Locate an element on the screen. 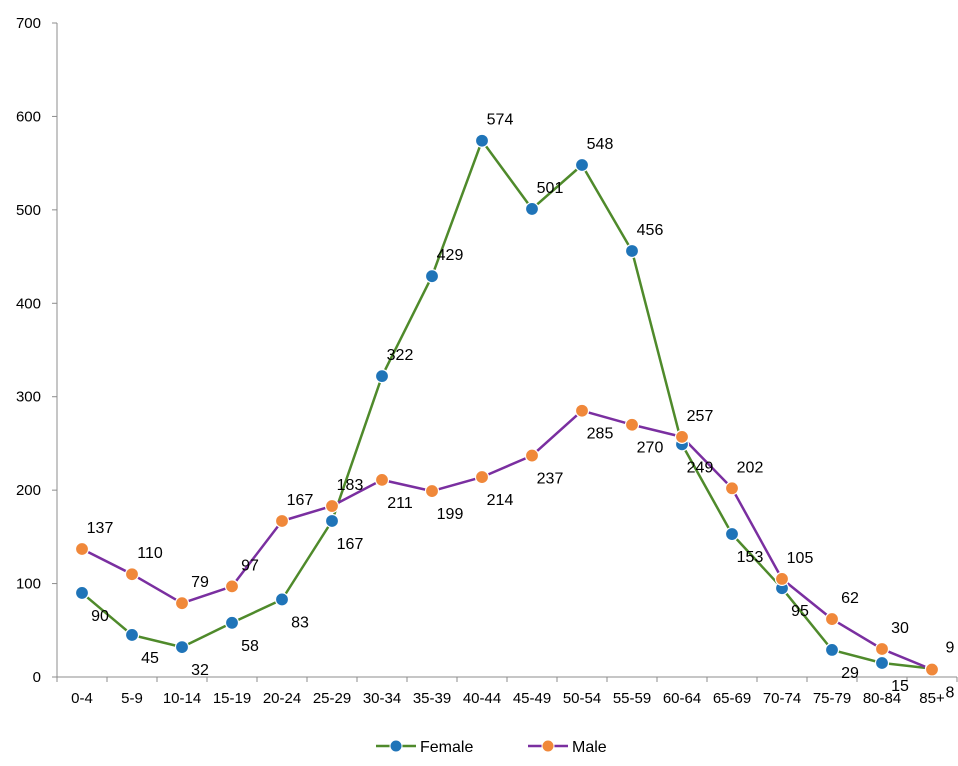 This screenshot has width=958, height=766. x-tick-label: 0-4 is located at coordinates (82, 698).